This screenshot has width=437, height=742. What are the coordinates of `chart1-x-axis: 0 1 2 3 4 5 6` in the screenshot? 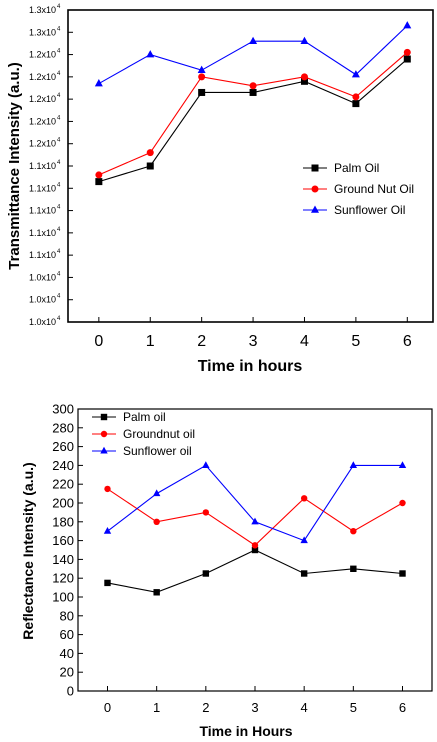 It's located at (253, 333).